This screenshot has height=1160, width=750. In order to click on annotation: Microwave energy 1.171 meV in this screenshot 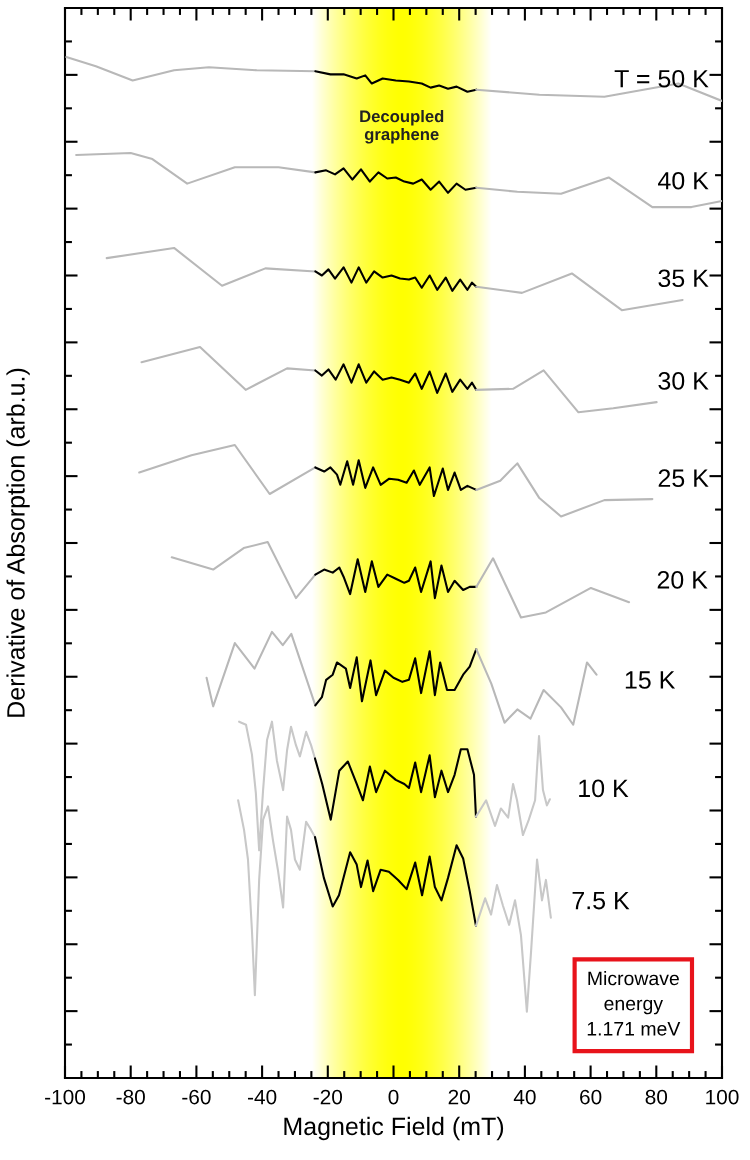, I will do `click(634, 1003)`.